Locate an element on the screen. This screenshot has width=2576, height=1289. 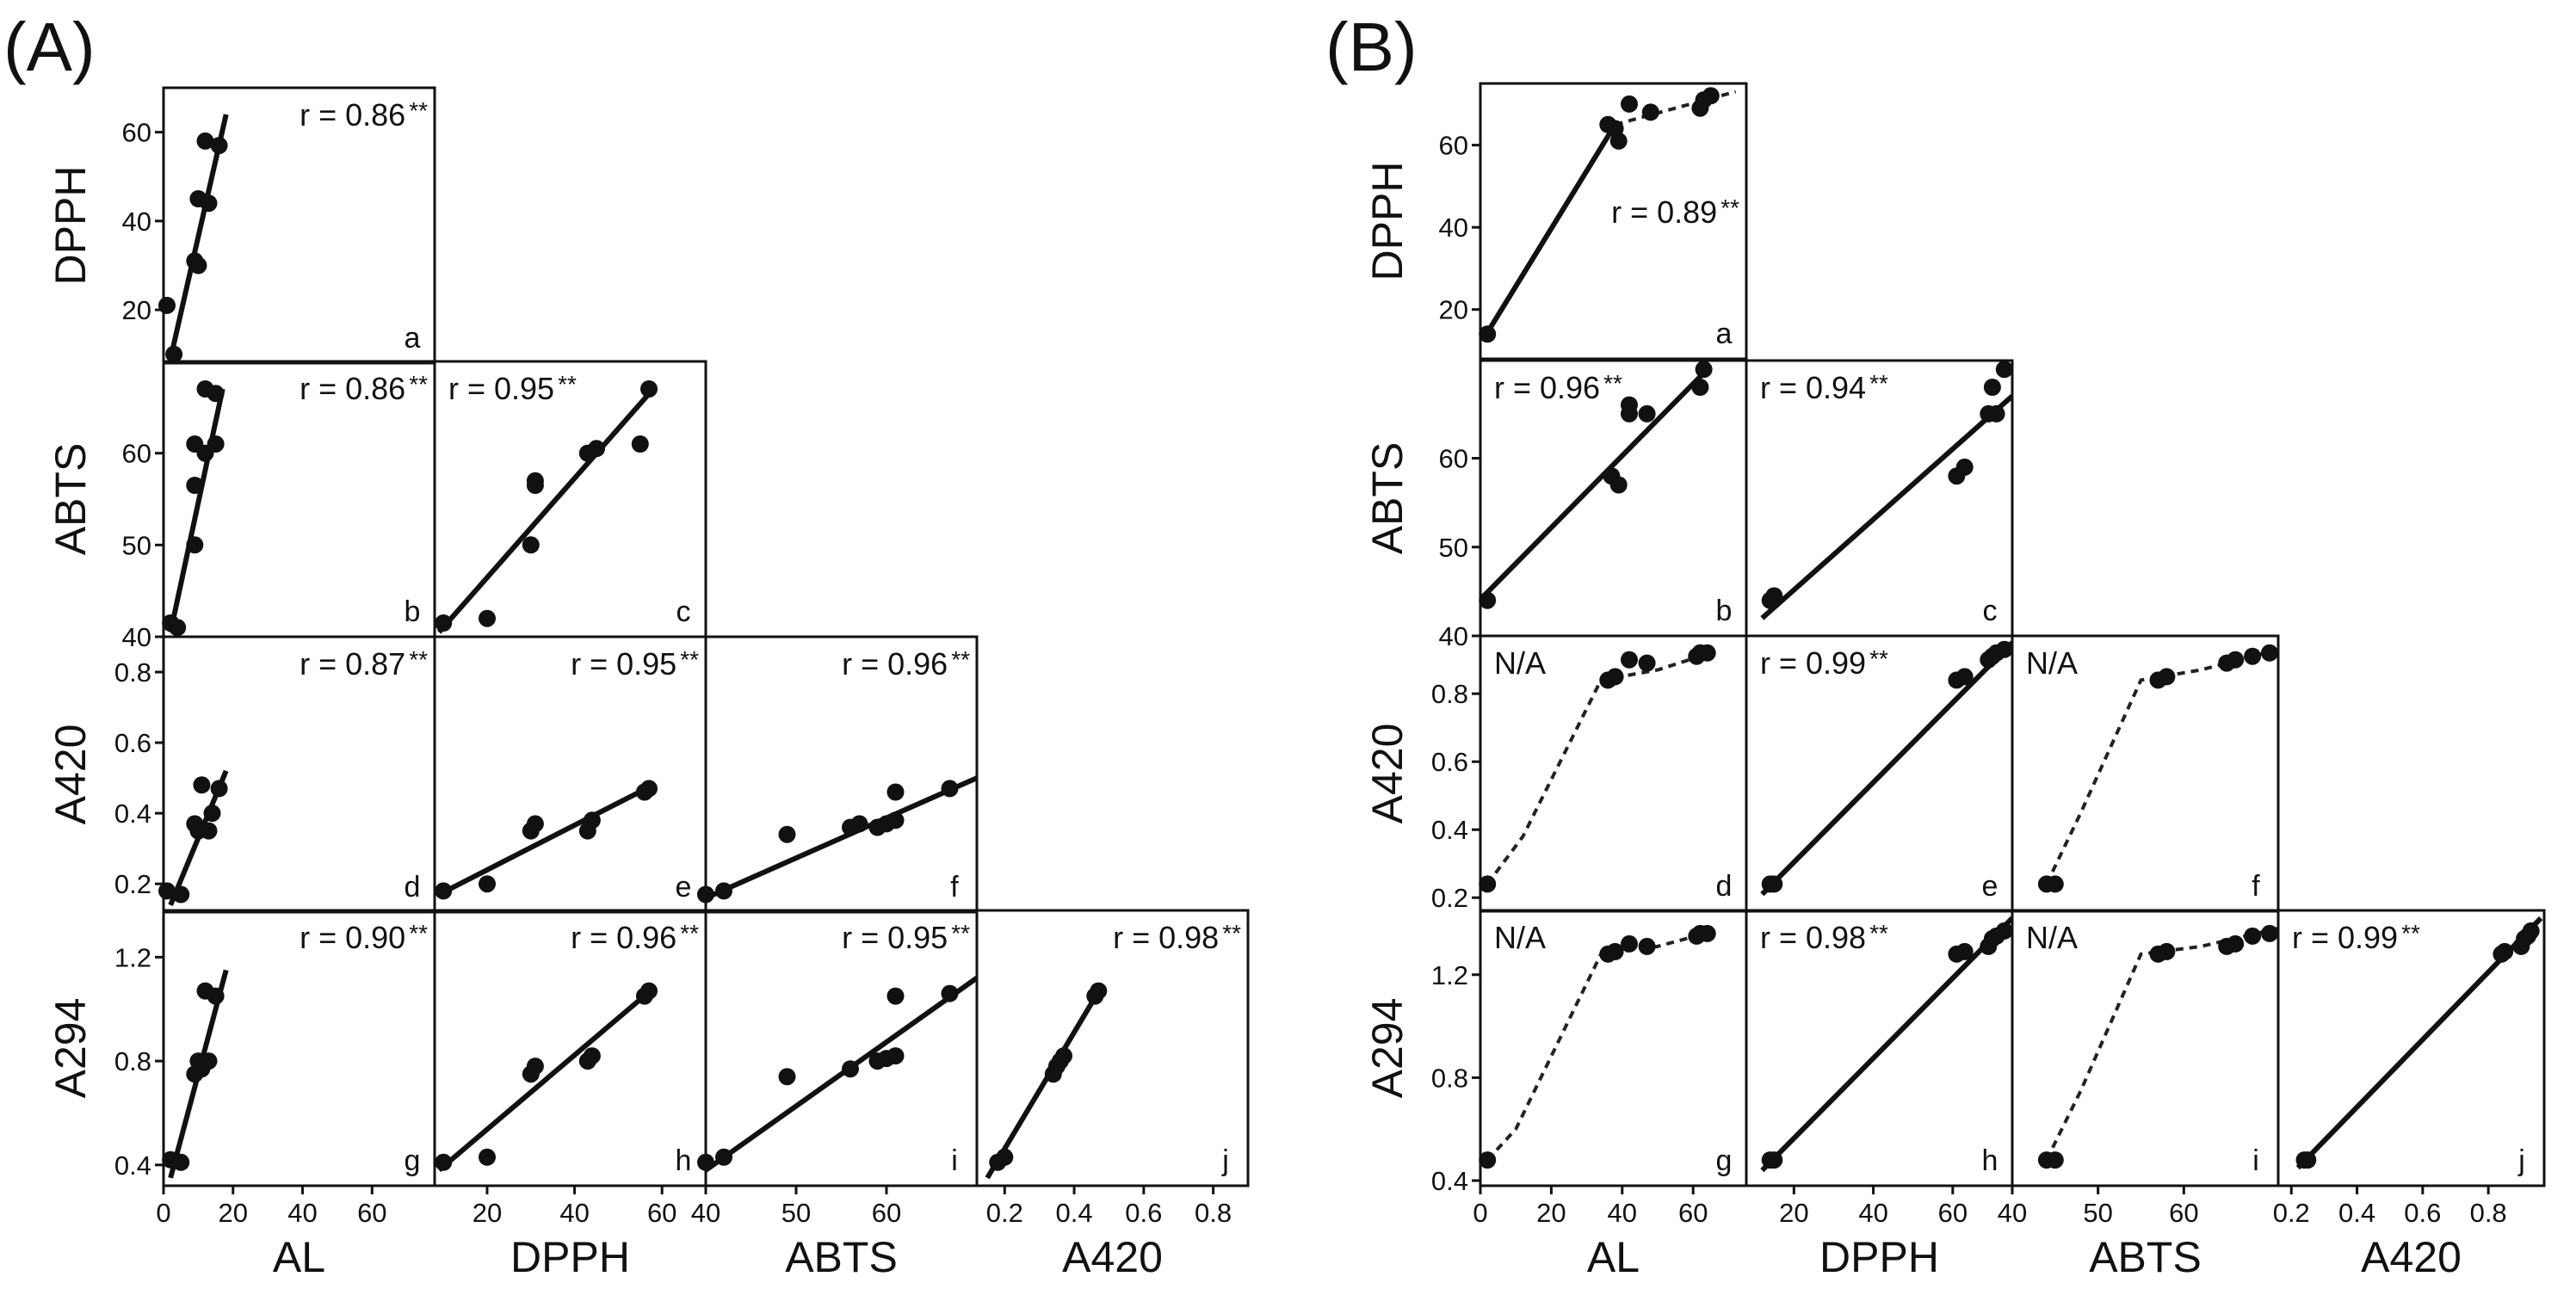
subplot-letter: e is located at coordinates (684, 887).